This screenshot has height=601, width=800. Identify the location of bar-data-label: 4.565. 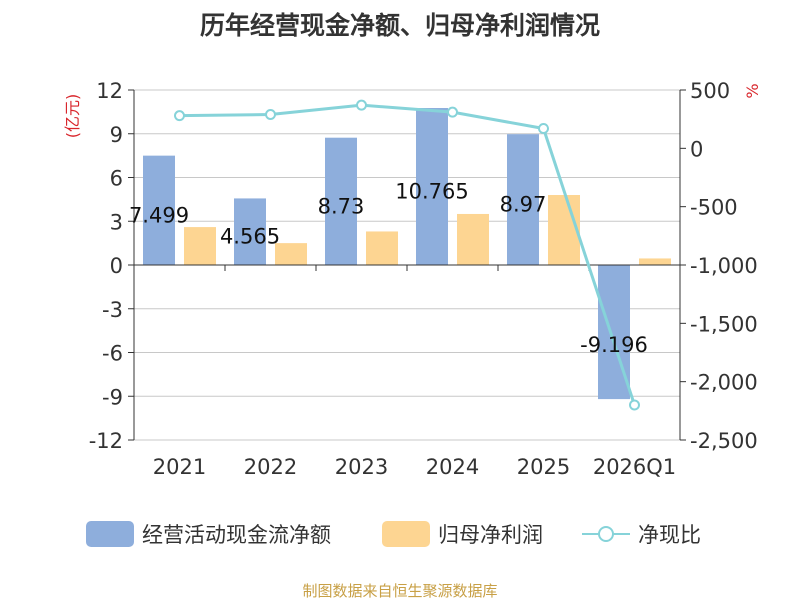
(250, 237).